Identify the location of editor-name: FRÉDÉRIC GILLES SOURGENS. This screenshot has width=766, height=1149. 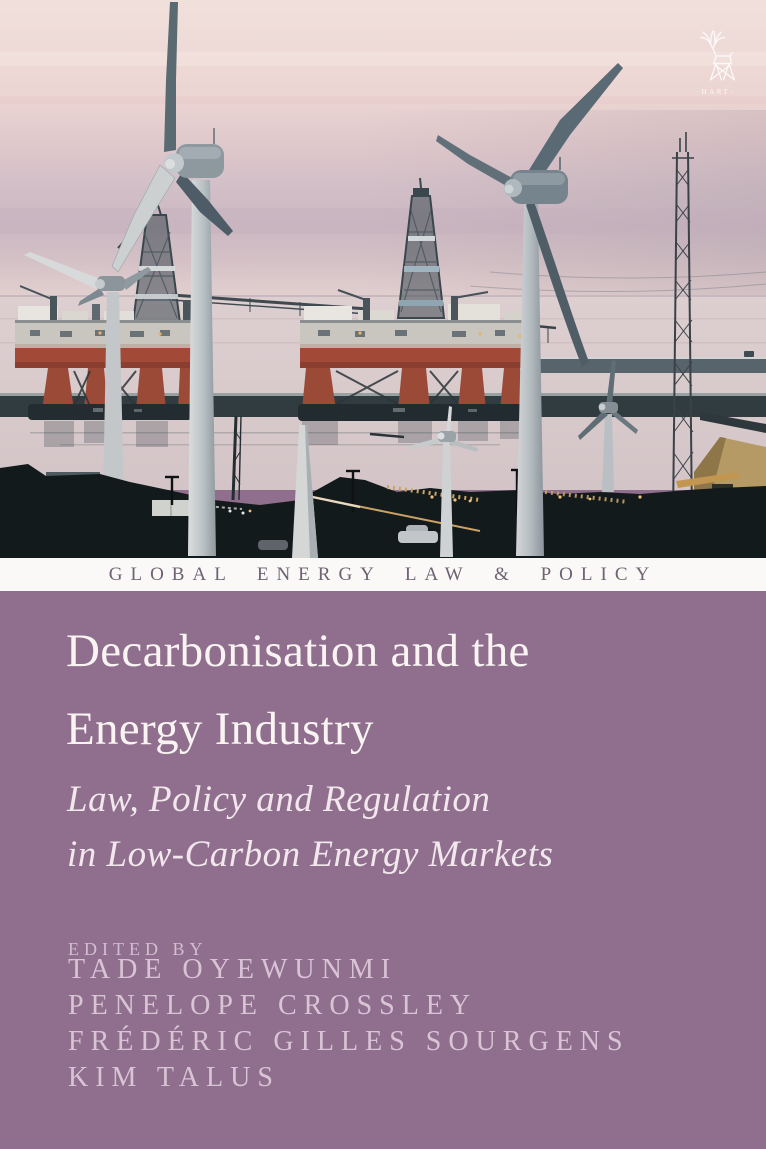
(349, 1041).